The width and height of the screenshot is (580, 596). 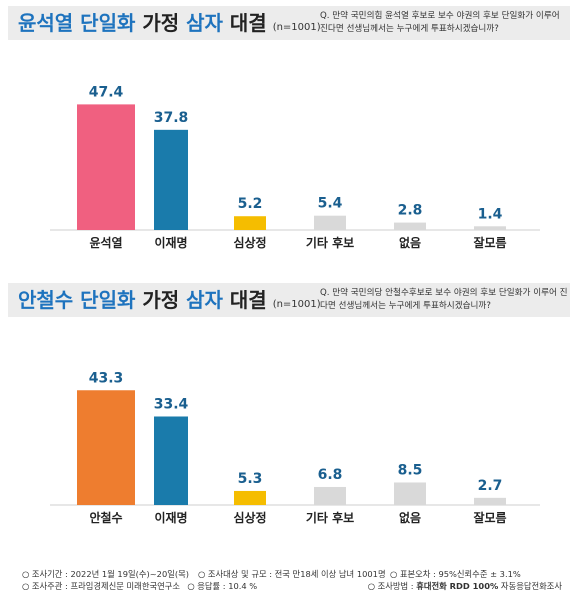 What do you see at coordinates (330, 204) in the screenshot?
I see `data-label: 5.4` at bounding box center [330, 204].